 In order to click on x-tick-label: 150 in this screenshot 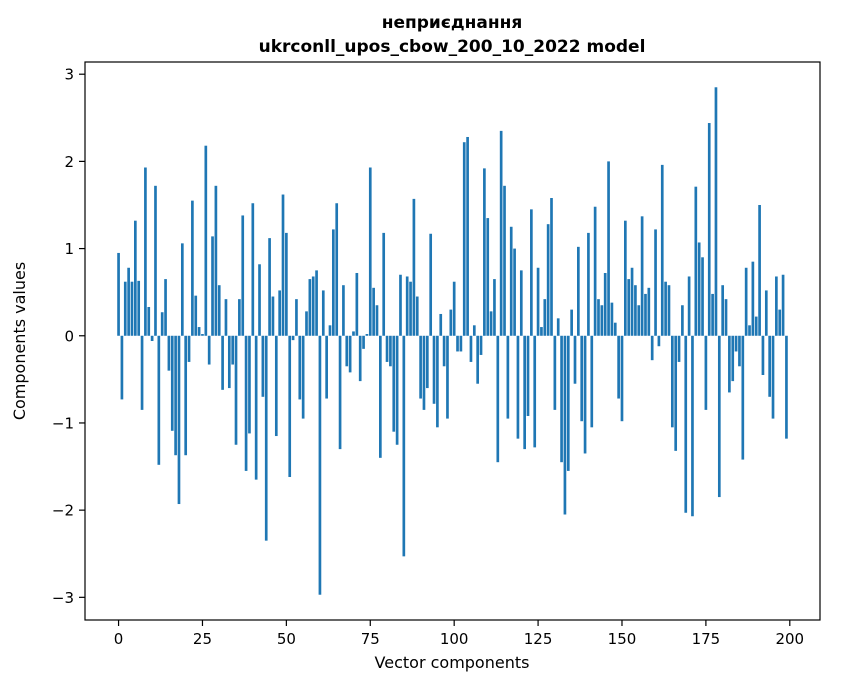, I will do `click(622, 639)`.